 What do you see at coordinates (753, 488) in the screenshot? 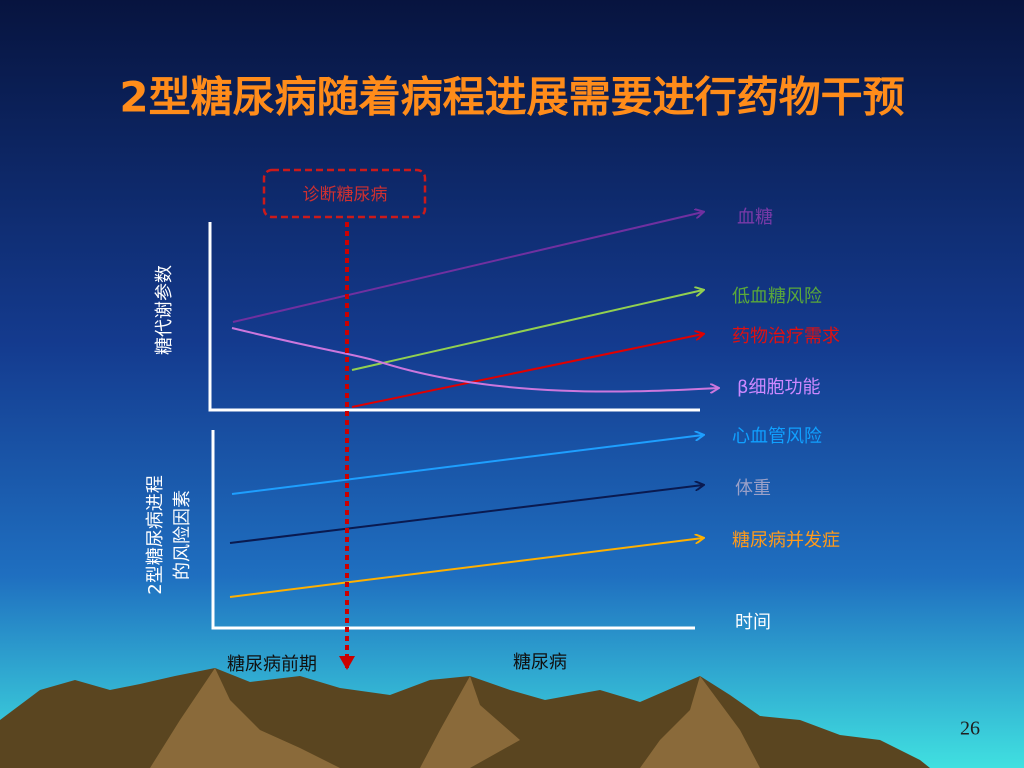
I see `curve-label: 体重` at bounding box center [753, 488].